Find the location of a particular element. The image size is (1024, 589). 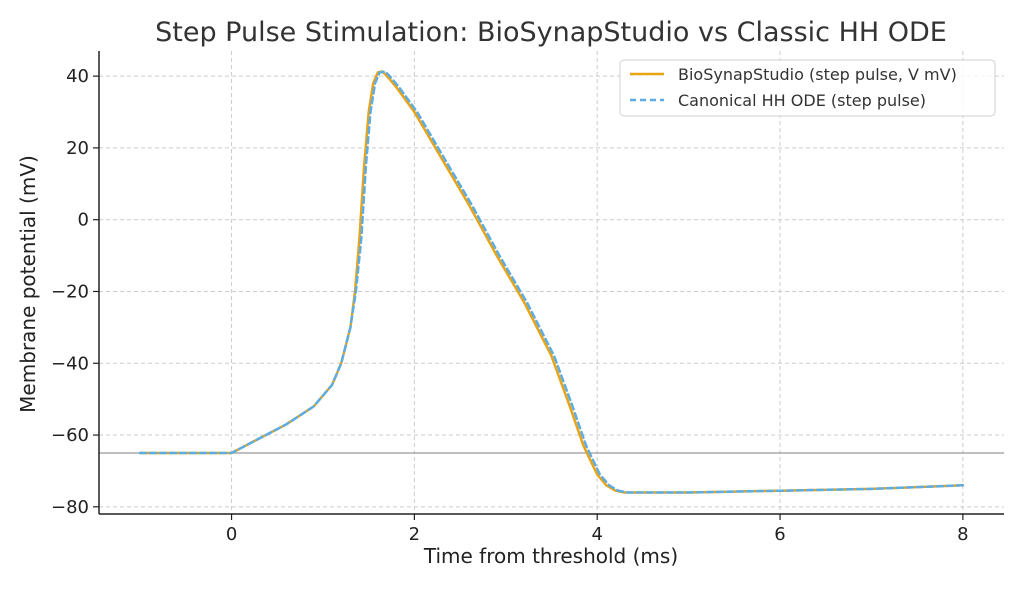

y-tick-label: 0 is located at coordinates (83, 220).